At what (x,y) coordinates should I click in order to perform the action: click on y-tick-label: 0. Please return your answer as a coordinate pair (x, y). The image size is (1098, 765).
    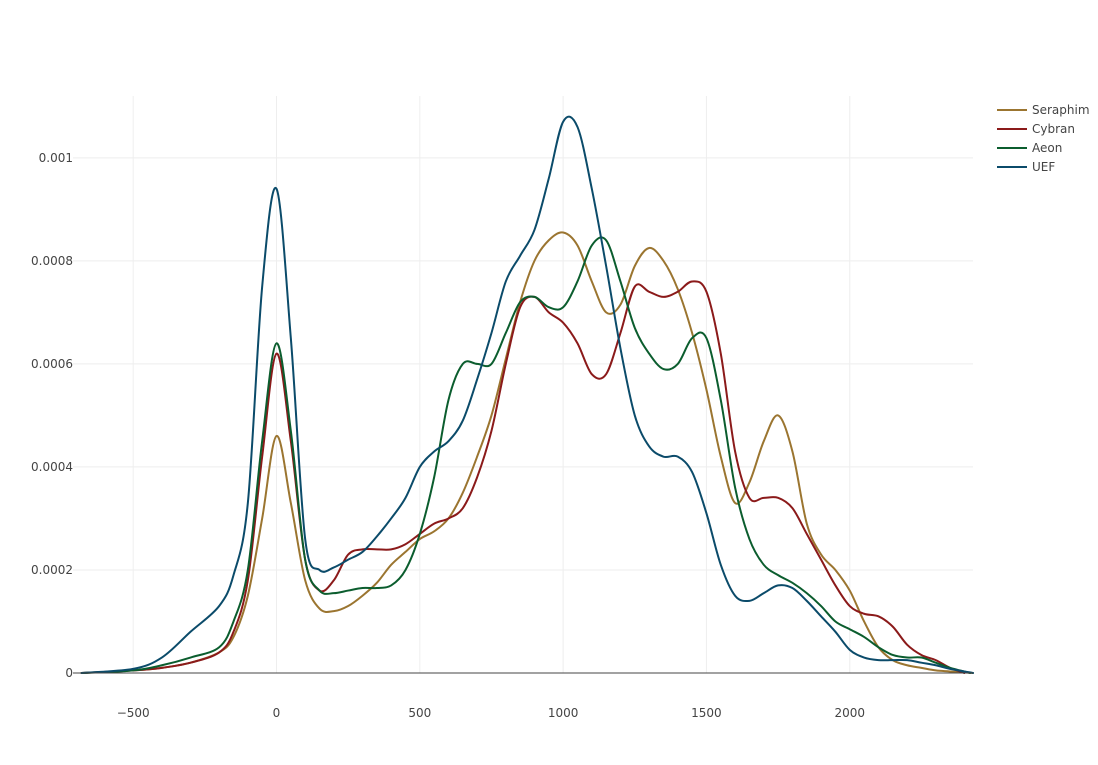
    Looking at the image, I should click on (69, 673).